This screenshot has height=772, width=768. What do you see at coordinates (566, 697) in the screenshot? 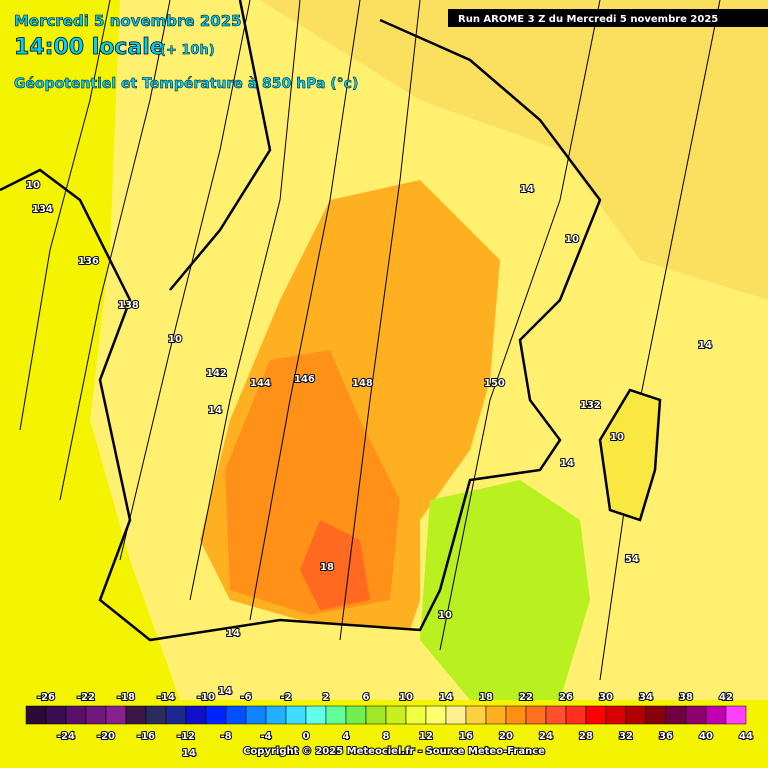
I see `legend-label: 26` at bounding box center [566, 697].